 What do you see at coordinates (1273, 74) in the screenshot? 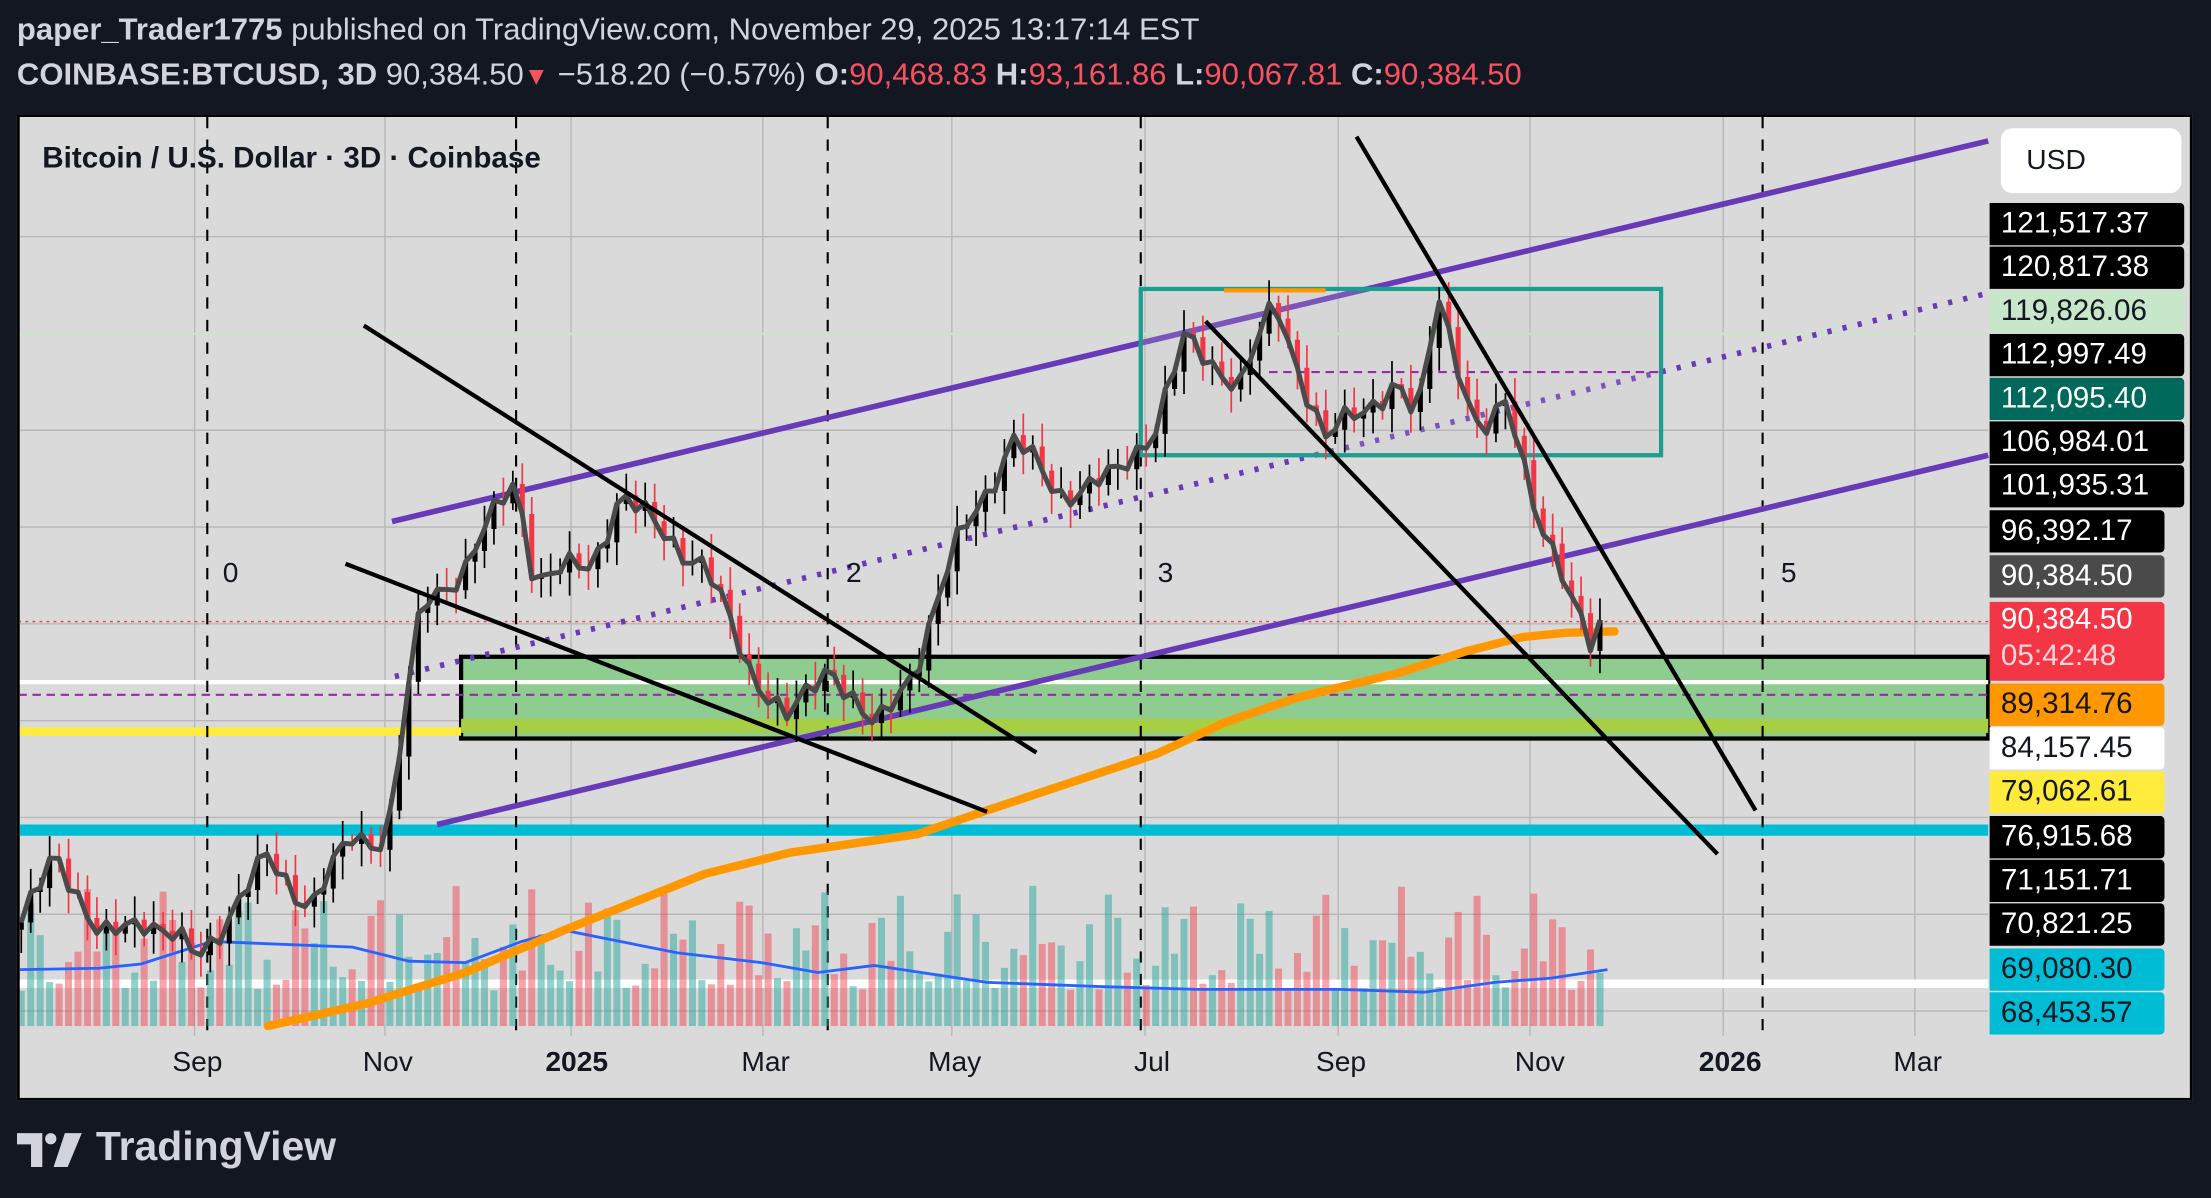
I see `low-value: 90,067.81` at bounding box center [1273, 74].